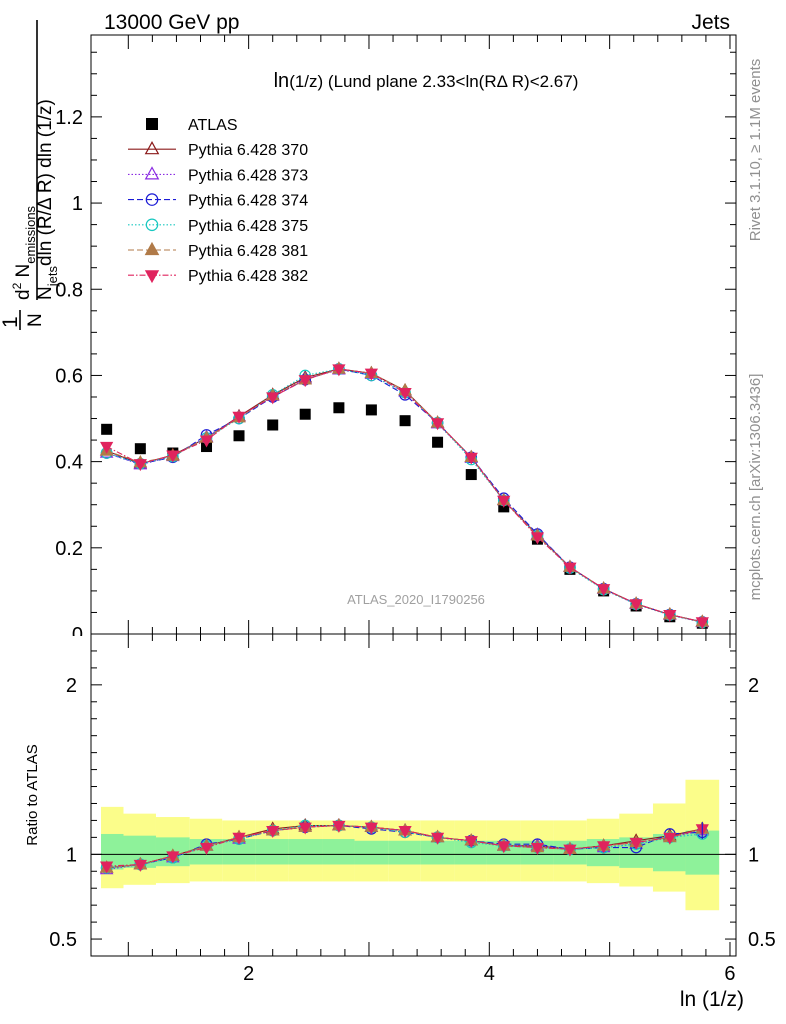 This screenshot has height=1024, width=786. What do you see at coordinates (762, 940) in the screenshot?
I see `ratio-y-tick-label-right: 0.5` at bounding box center [762, 940].